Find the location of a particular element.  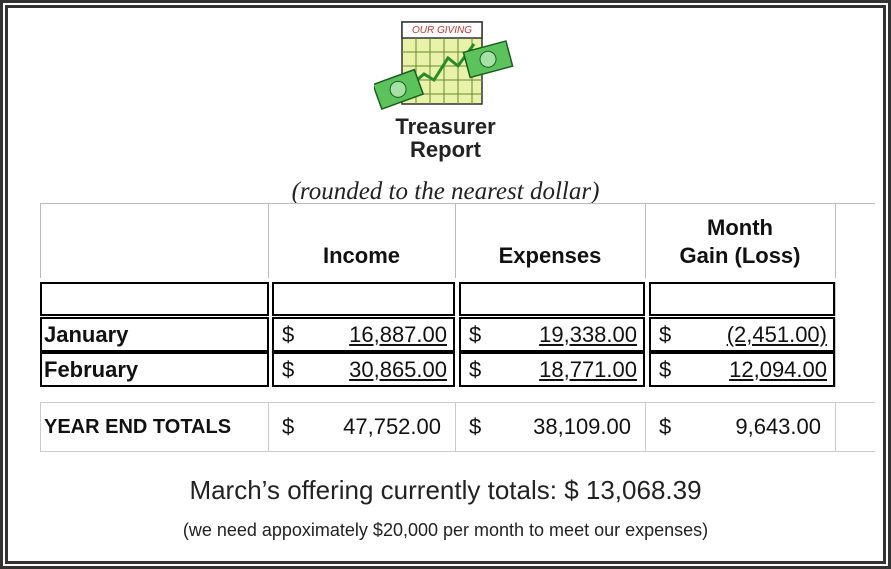

icon-trend is located at coordinates (442, 65).